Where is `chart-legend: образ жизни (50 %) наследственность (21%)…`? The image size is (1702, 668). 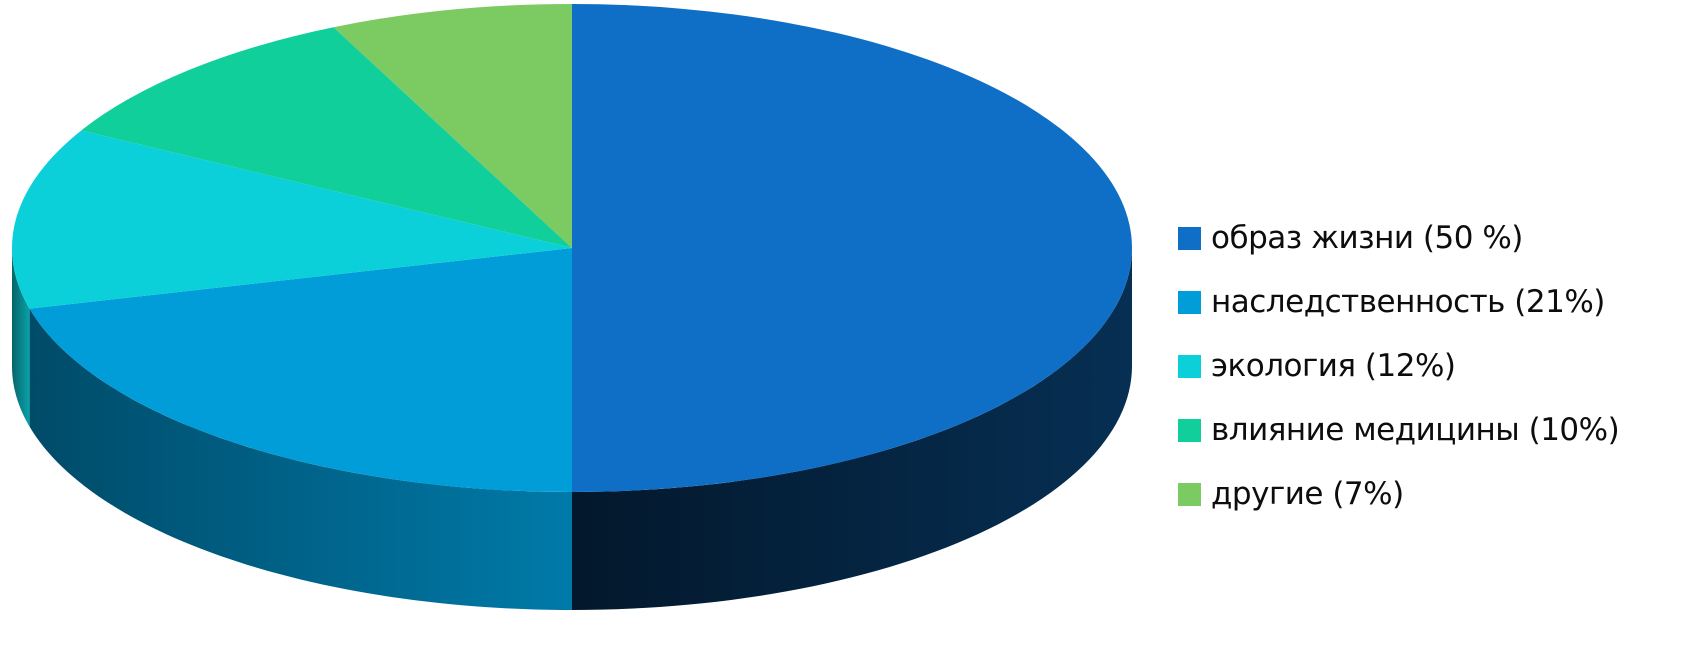 chart-legend: образ жизни (50 %) наследственность (21%)… is located at coordinates (1399, 366).